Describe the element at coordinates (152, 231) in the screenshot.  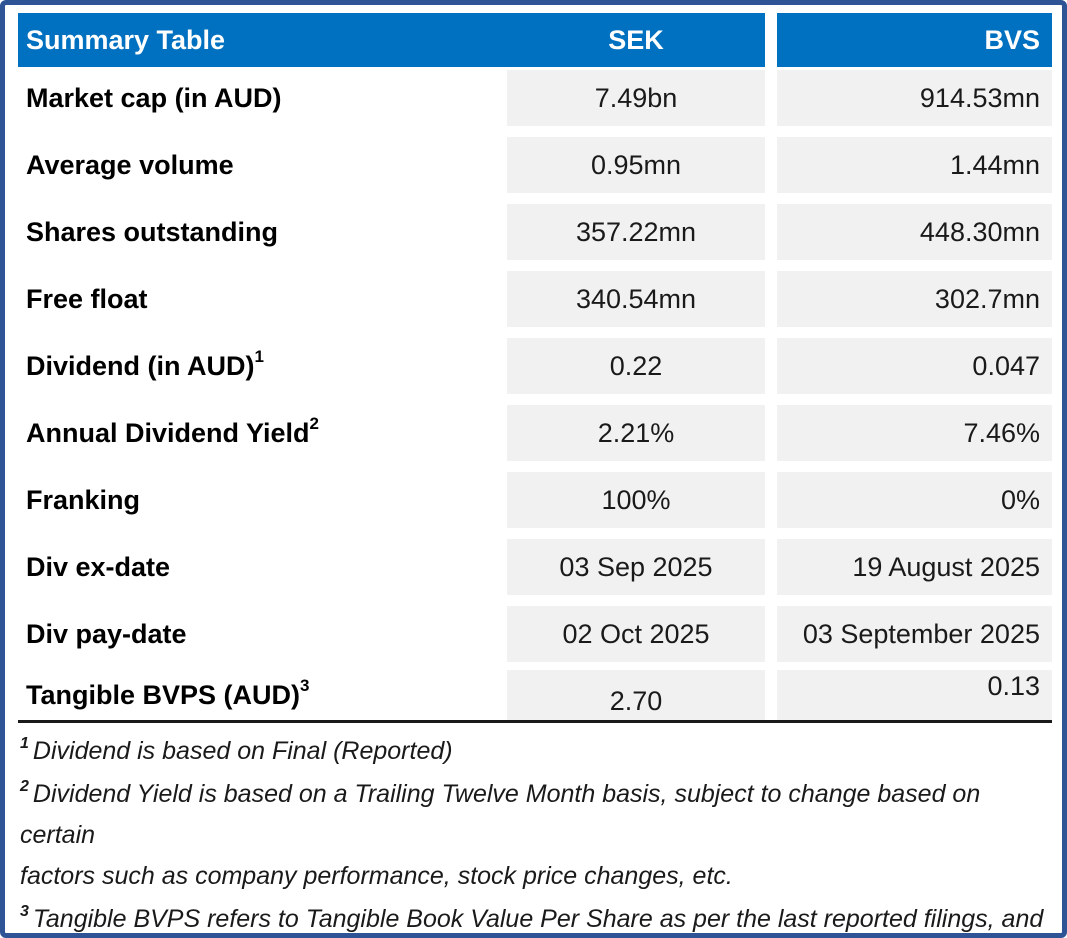
I see `row-label-text: Shares outstanding` at that location.